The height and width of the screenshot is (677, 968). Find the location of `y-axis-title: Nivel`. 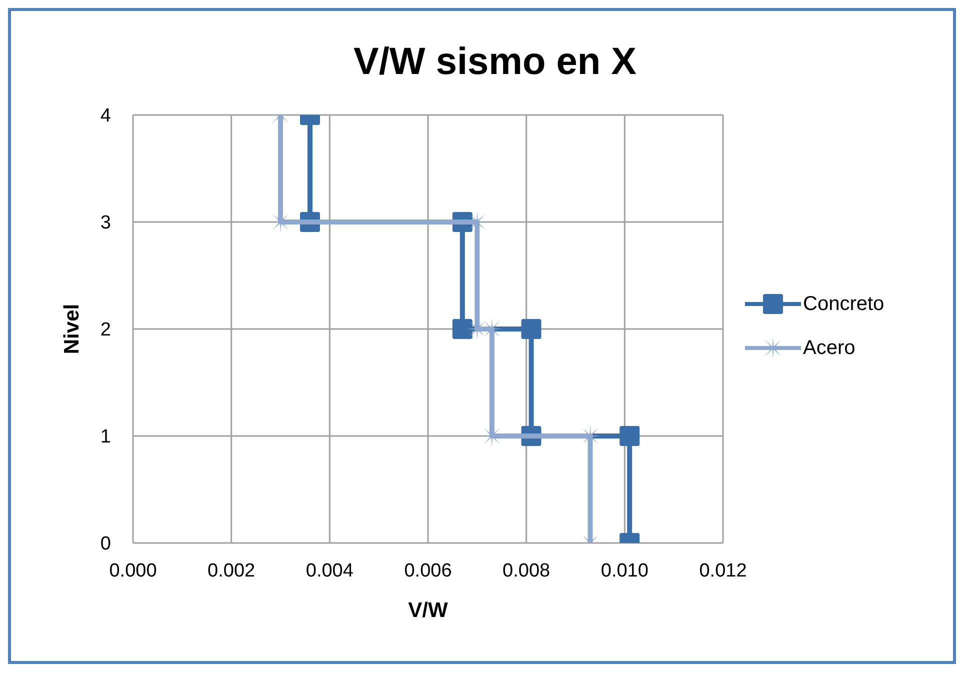

y-axis-title: Nivel is located at coordinates (72, 329).